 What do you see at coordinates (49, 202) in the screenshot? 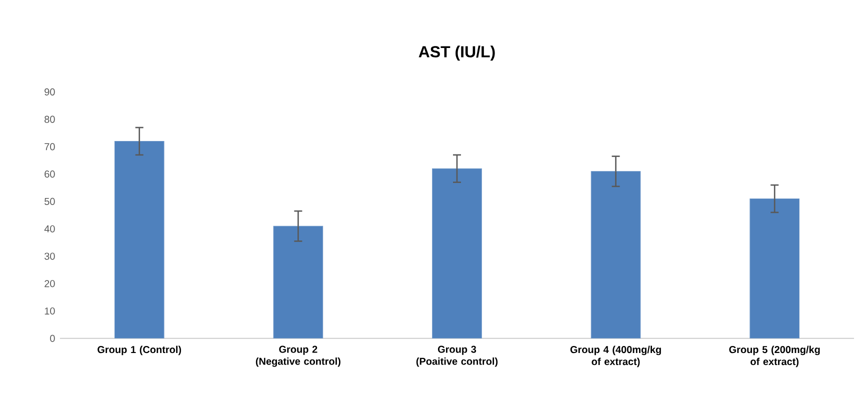
I see `y-tick-label: 50` at bounding box center [49, 202].